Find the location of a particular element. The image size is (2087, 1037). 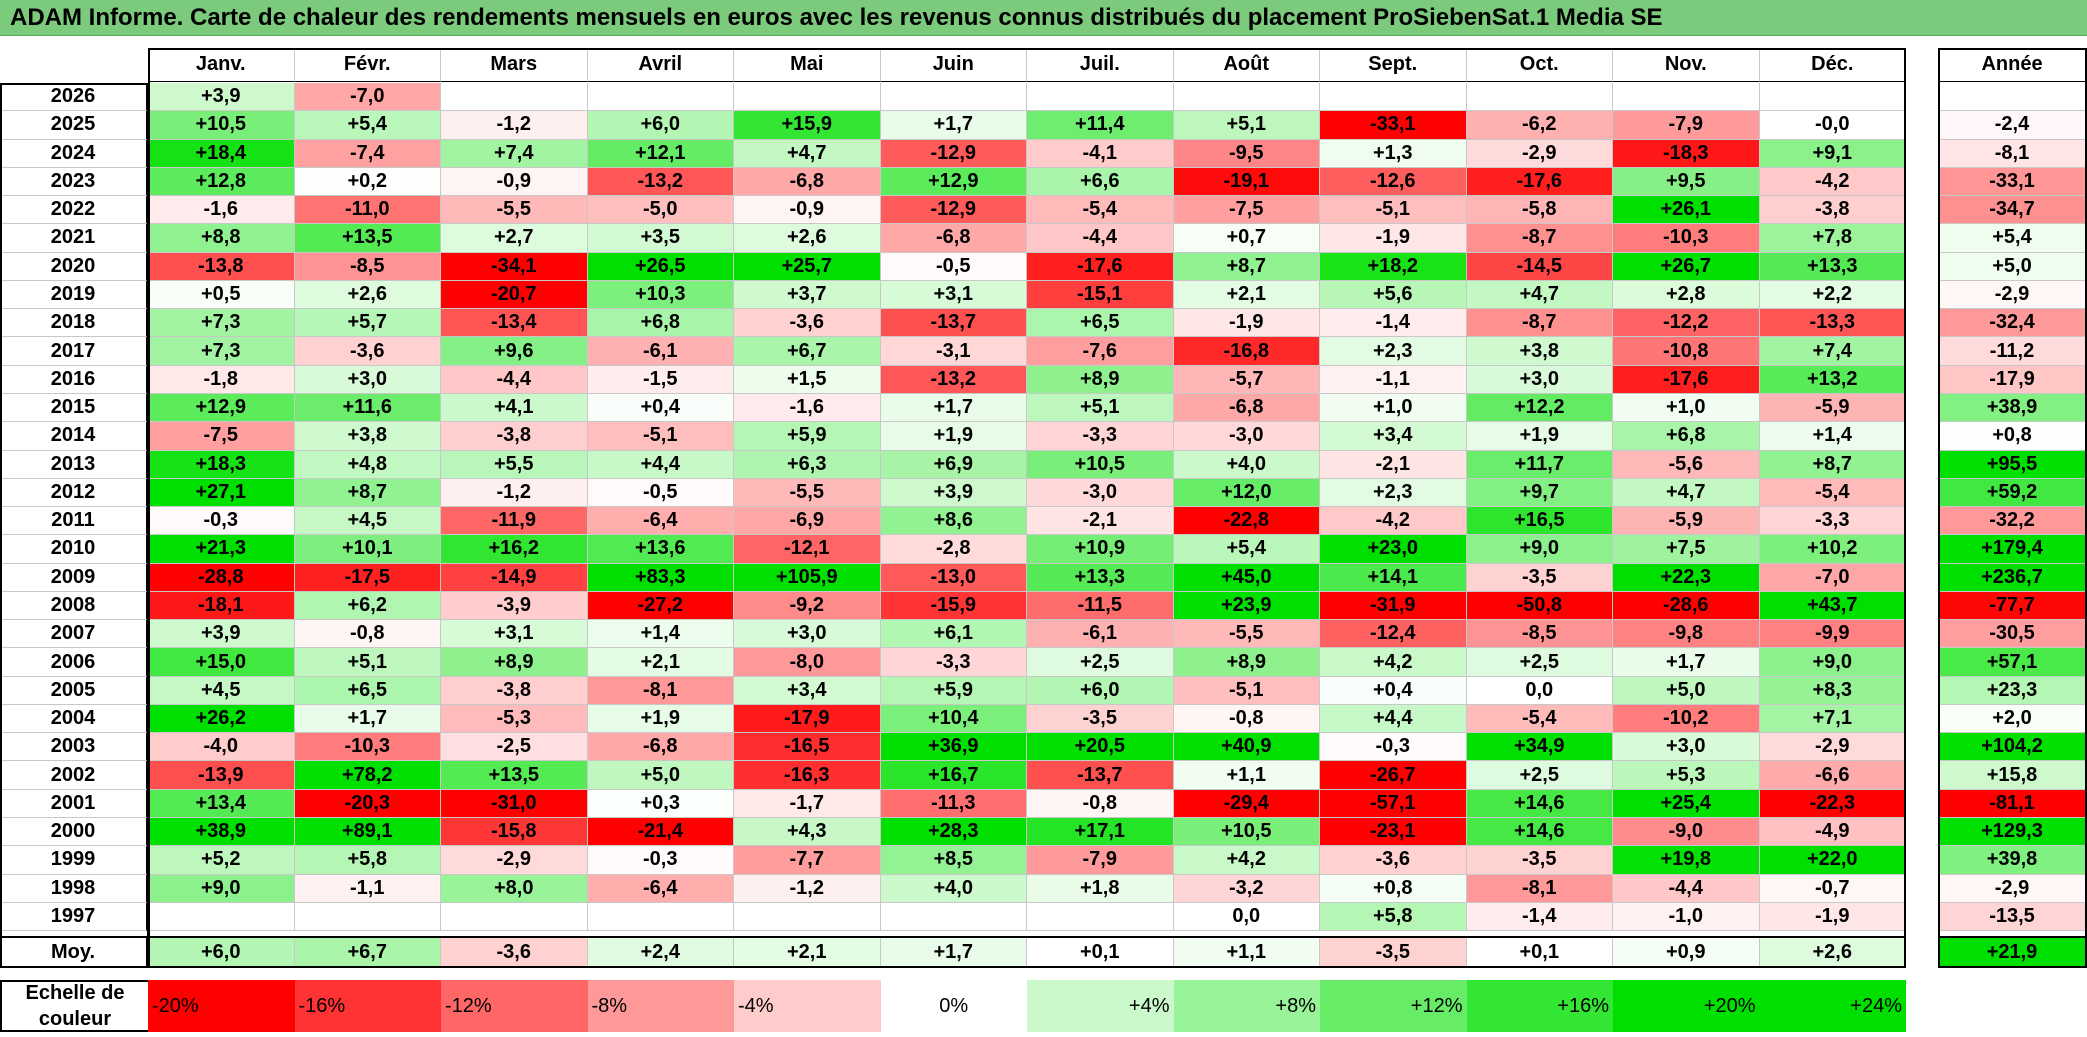

heatmap-cell: -13,8 is located at coordinates (221, 266).